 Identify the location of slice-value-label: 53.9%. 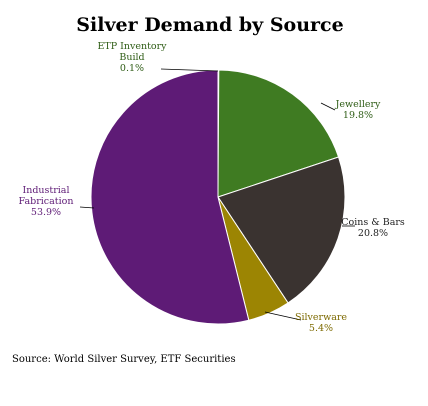
(46, 212).